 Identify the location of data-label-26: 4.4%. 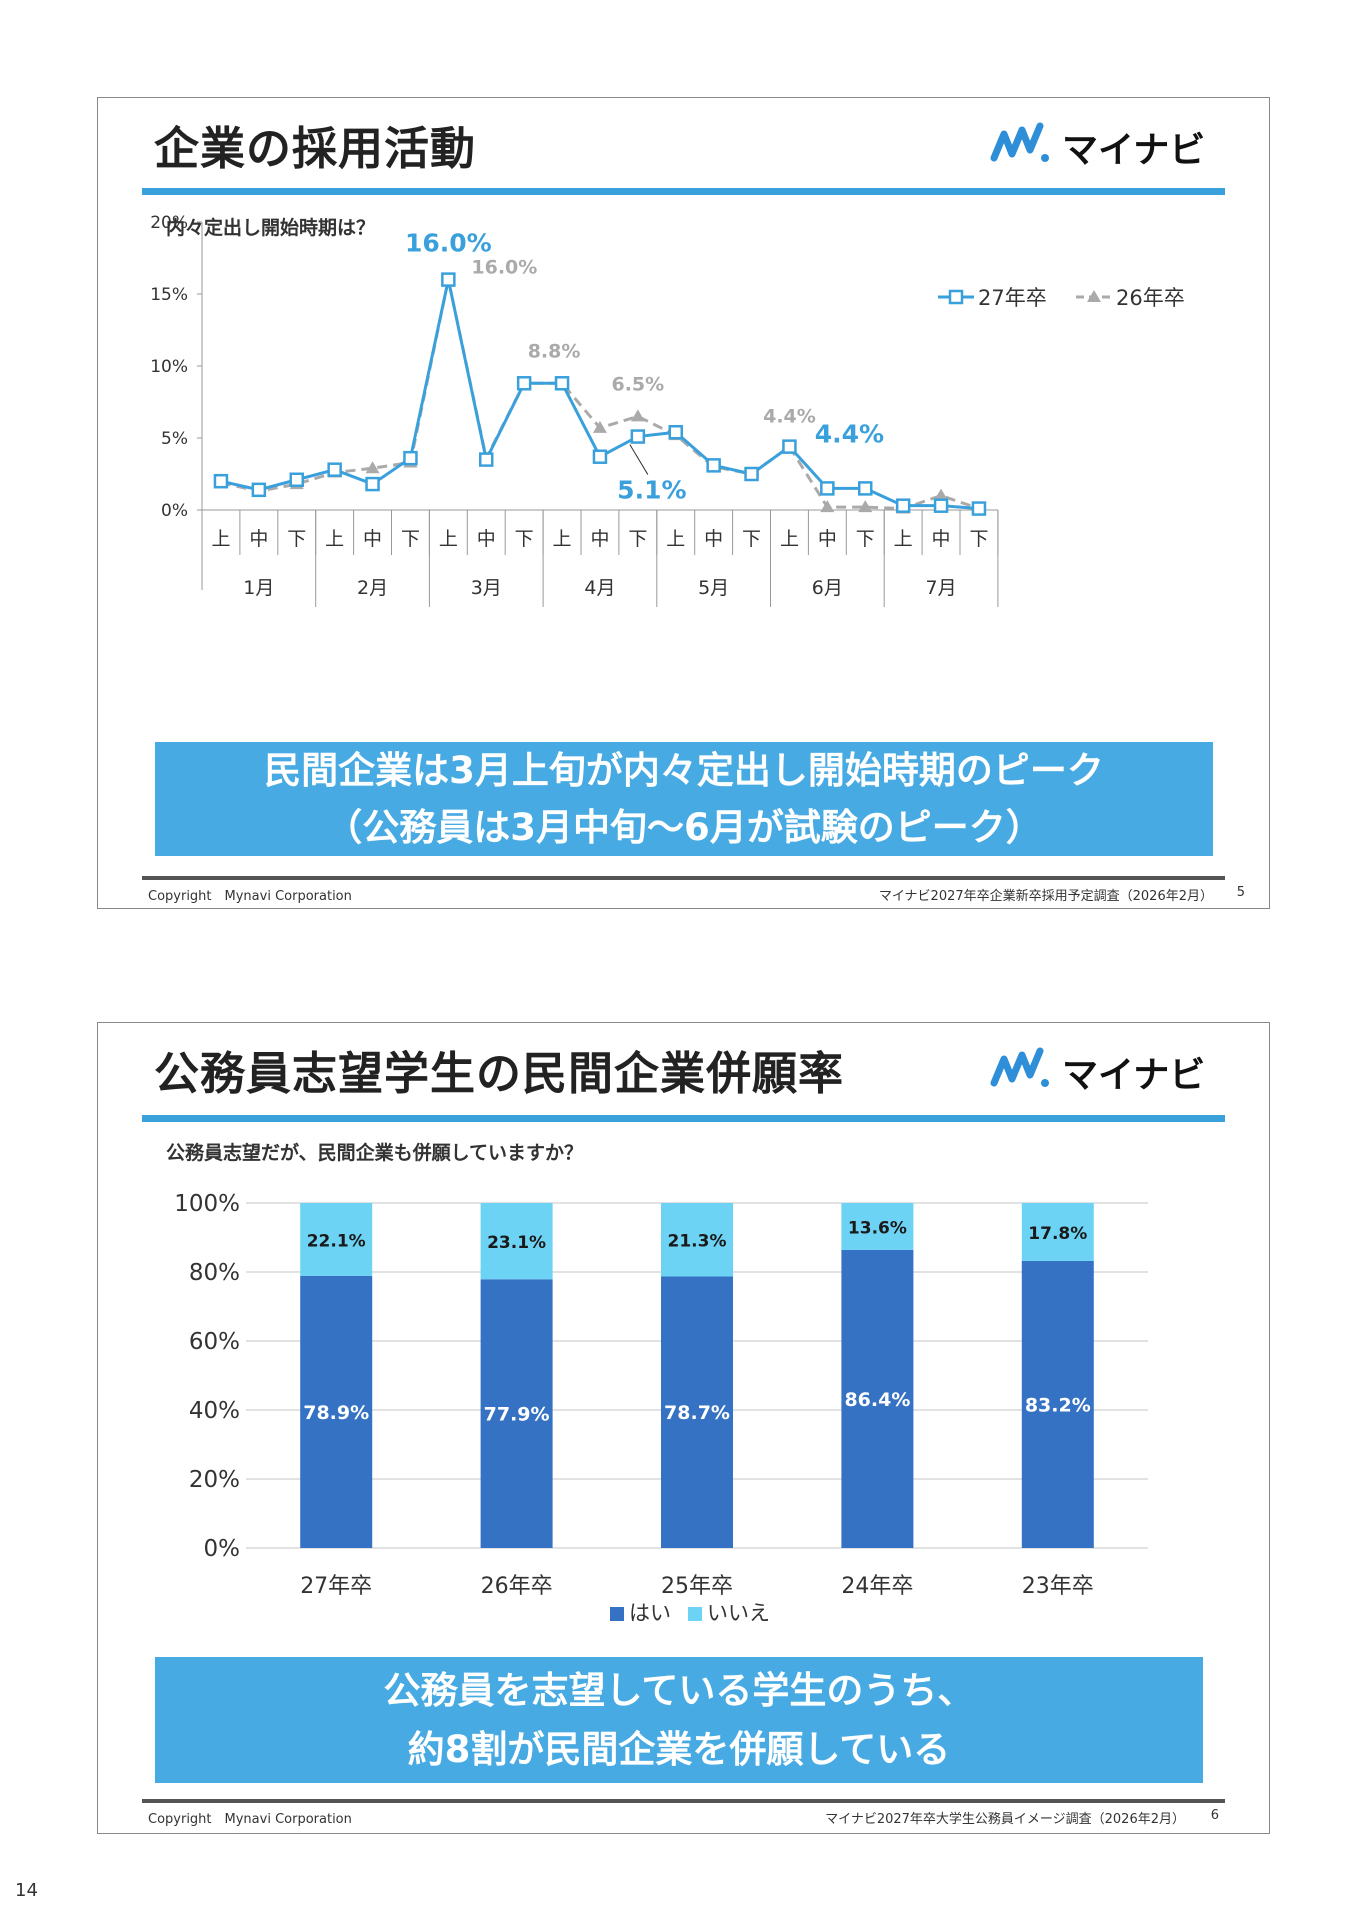
(789, 417).